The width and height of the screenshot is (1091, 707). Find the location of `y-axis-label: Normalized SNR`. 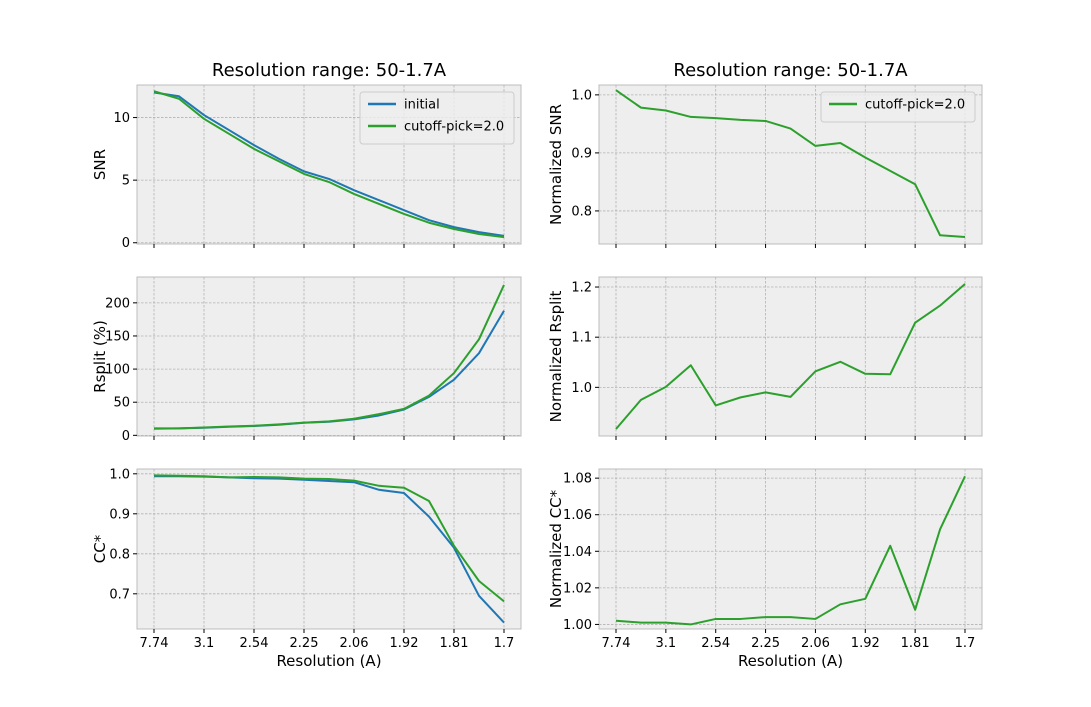

y-axis-label: Normalized SNR is located at coordinates (556, 164).